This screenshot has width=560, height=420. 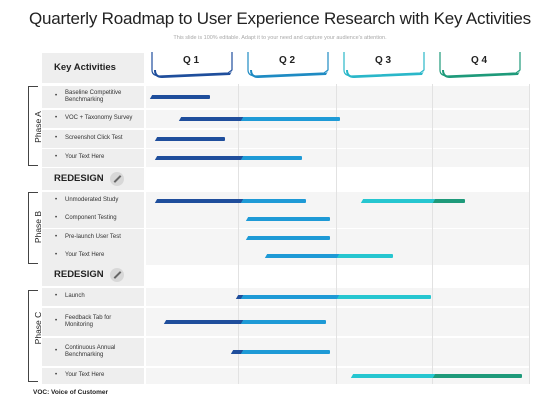 I want to click on phase-c-bracket, so click(x=33, y=336).